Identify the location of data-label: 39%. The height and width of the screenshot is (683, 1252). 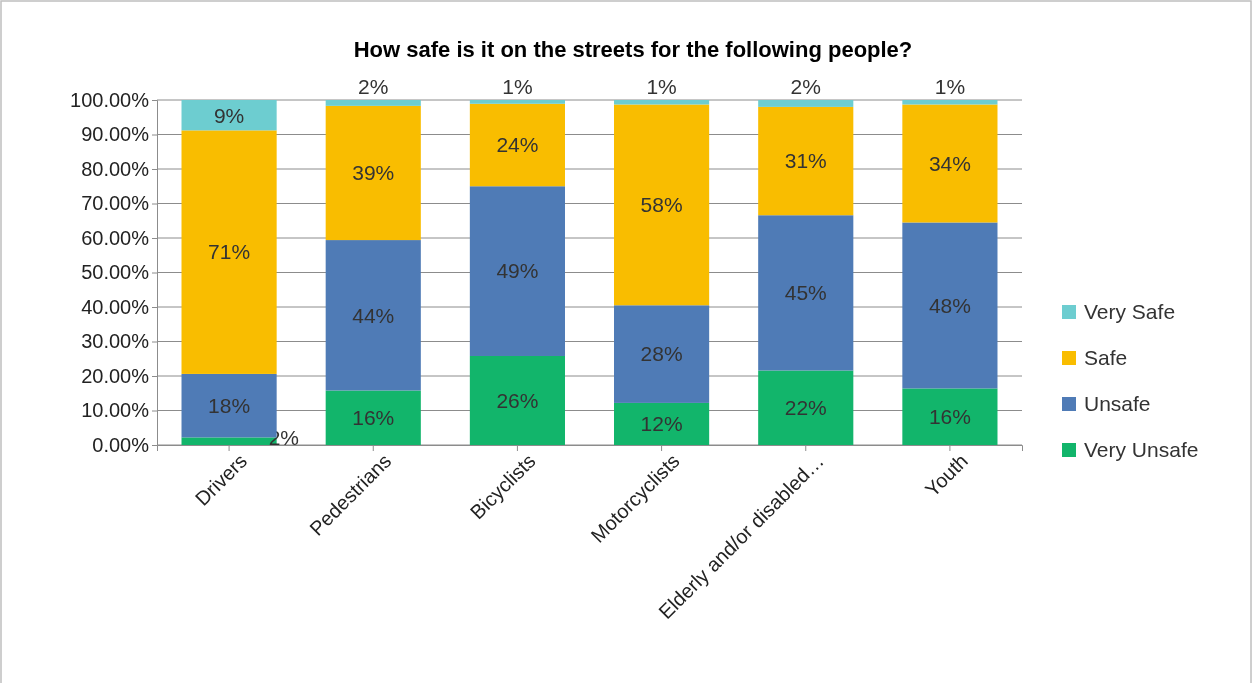
(373, 173).